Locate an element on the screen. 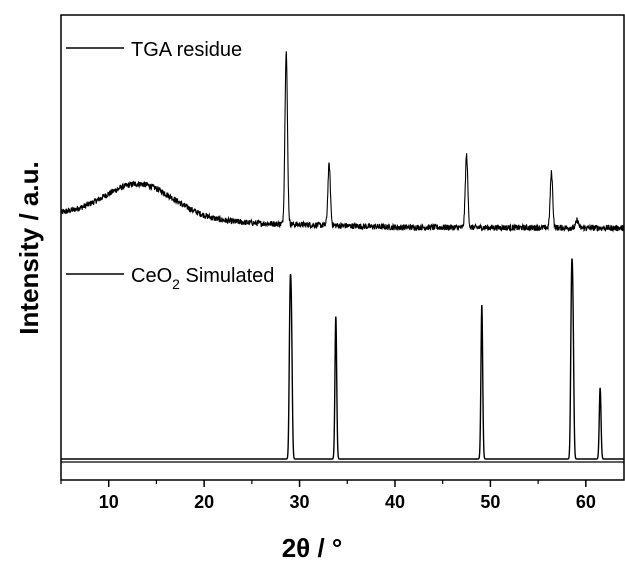 The height and width of the screenshot is (565, 625). legend-ceo2-simulated: CeO2 Simulated is located at coordinates (170, 278).